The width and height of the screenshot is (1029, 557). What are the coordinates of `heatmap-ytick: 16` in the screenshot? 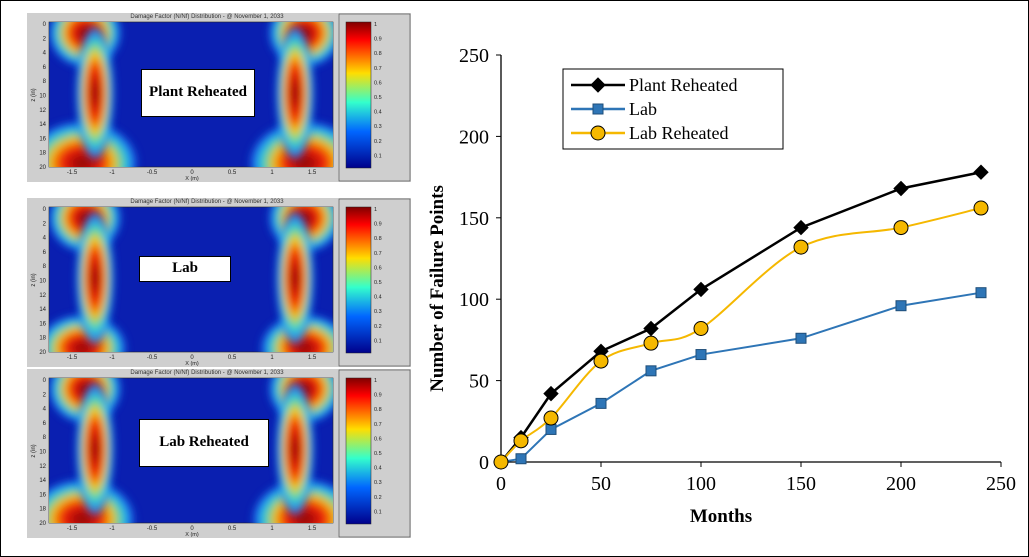 It's located at (42, 139).